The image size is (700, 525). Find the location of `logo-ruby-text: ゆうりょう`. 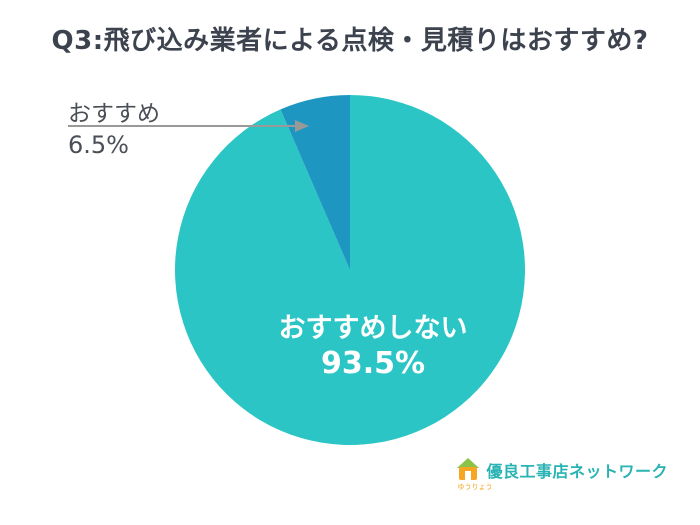

logo-ruby-text: ゆうりょう is located at coordinates (475, 487).